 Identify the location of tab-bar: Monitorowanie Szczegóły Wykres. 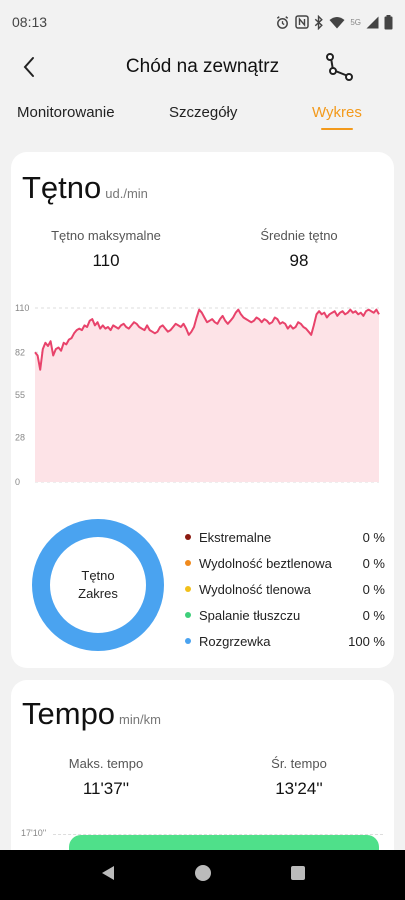
(202, 116).